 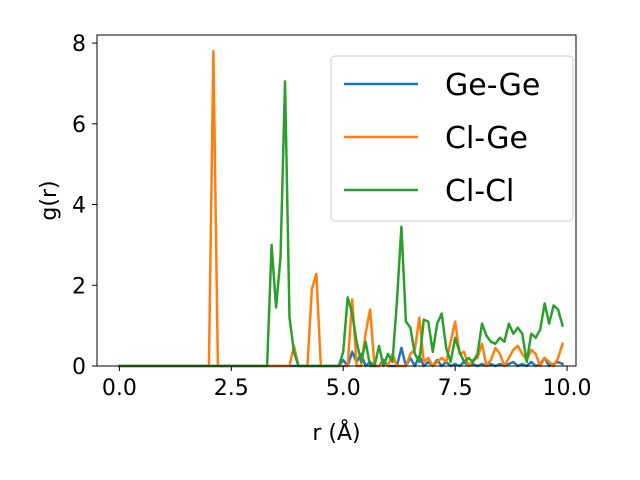 I want to click on legend-label: Cl-Cl, so click(x=479, y=191).